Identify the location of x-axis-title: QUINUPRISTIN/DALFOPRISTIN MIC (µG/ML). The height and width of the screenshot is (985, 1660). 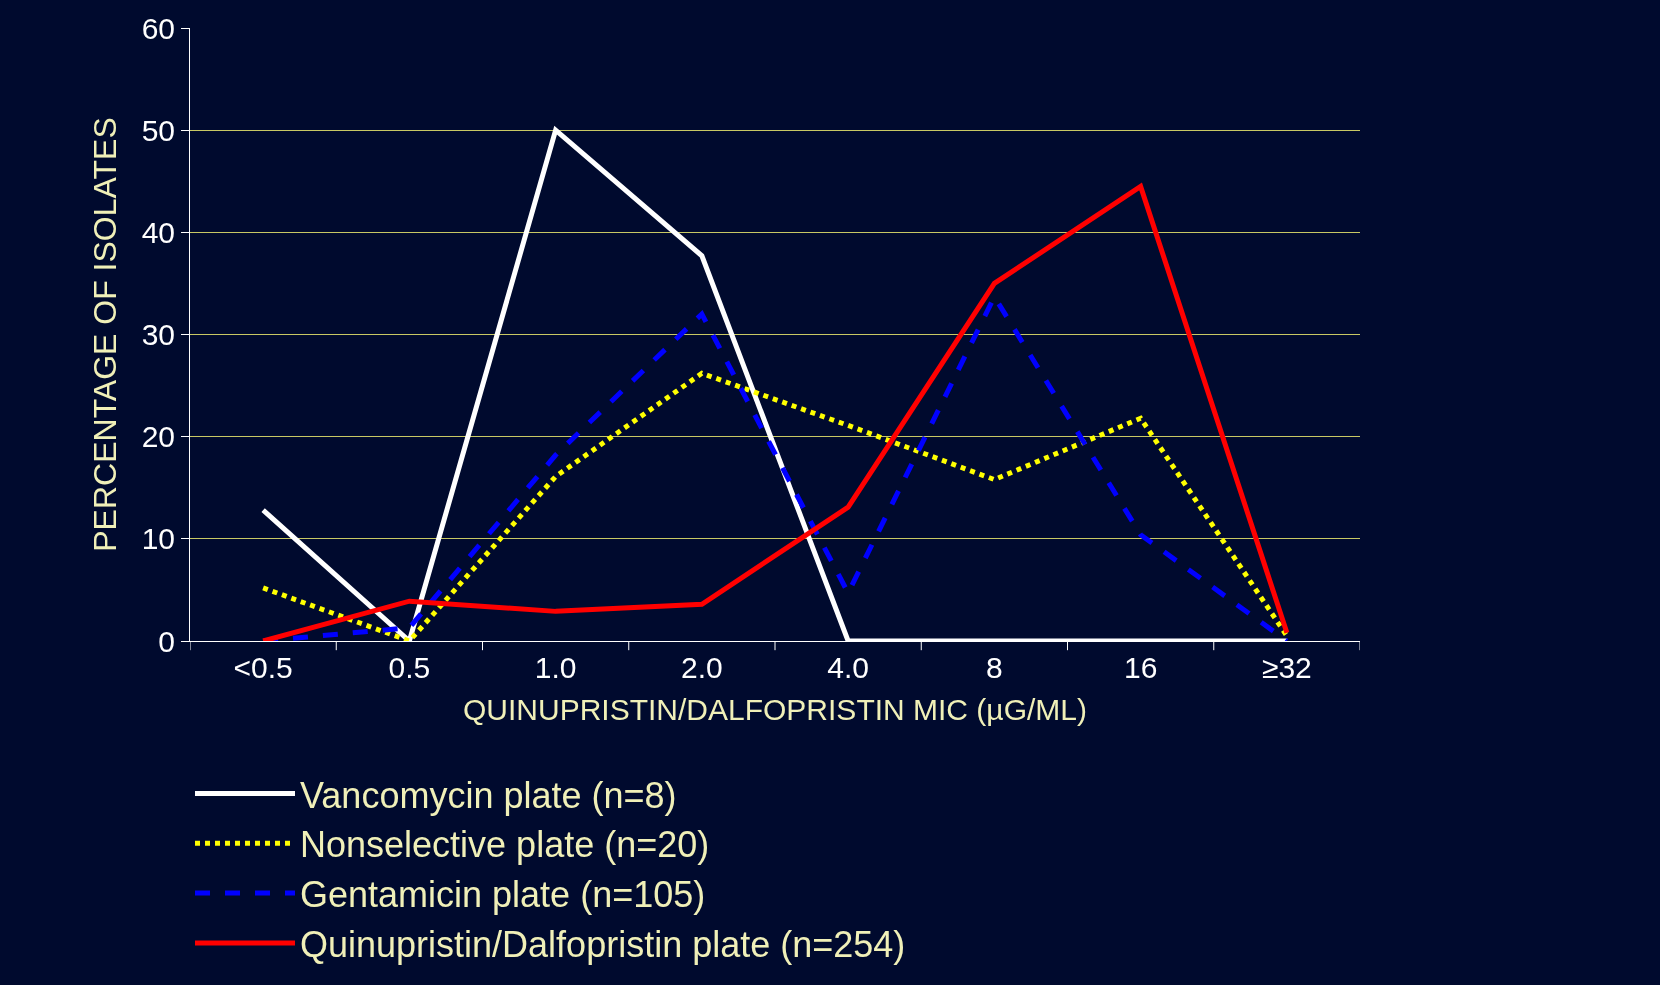
(775, 709).